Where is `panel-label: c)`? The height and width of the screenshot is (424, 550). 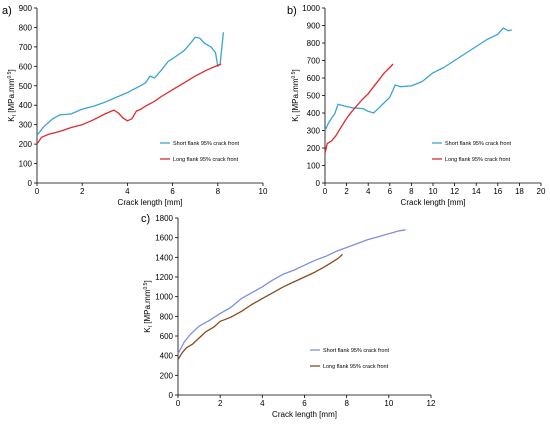 panel-label: c) is located at coordinates (145, 219).